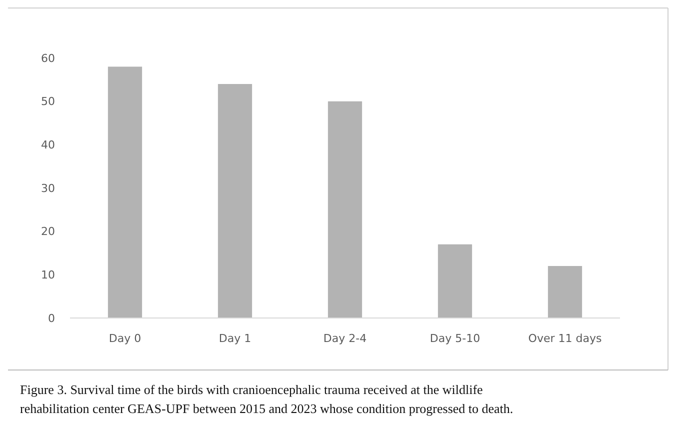 The height and width of the screenshot is (442, 675). I want to click on caption: Figure 3. Survival time of the birds with cranioencephalic trauma received at the wildlife rehabilitation center GEAS-UPF between 2015 and 2023 whose condition progressed to death., so click(267, 399).